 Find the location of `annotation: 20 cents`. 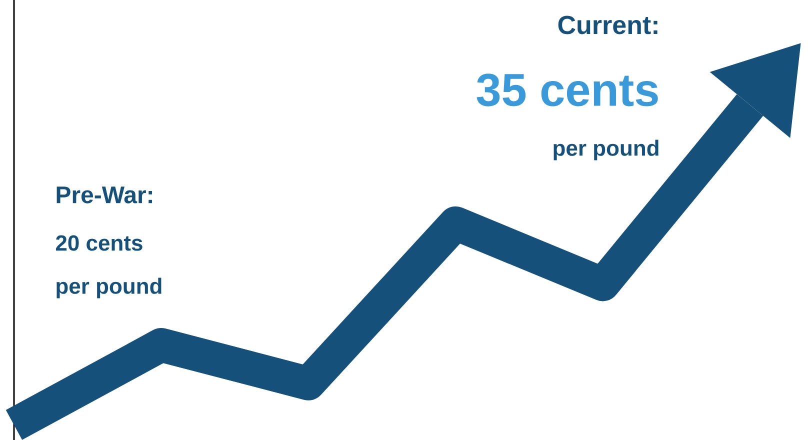

annotation: 20 cents is located at coordinates (99, 243).